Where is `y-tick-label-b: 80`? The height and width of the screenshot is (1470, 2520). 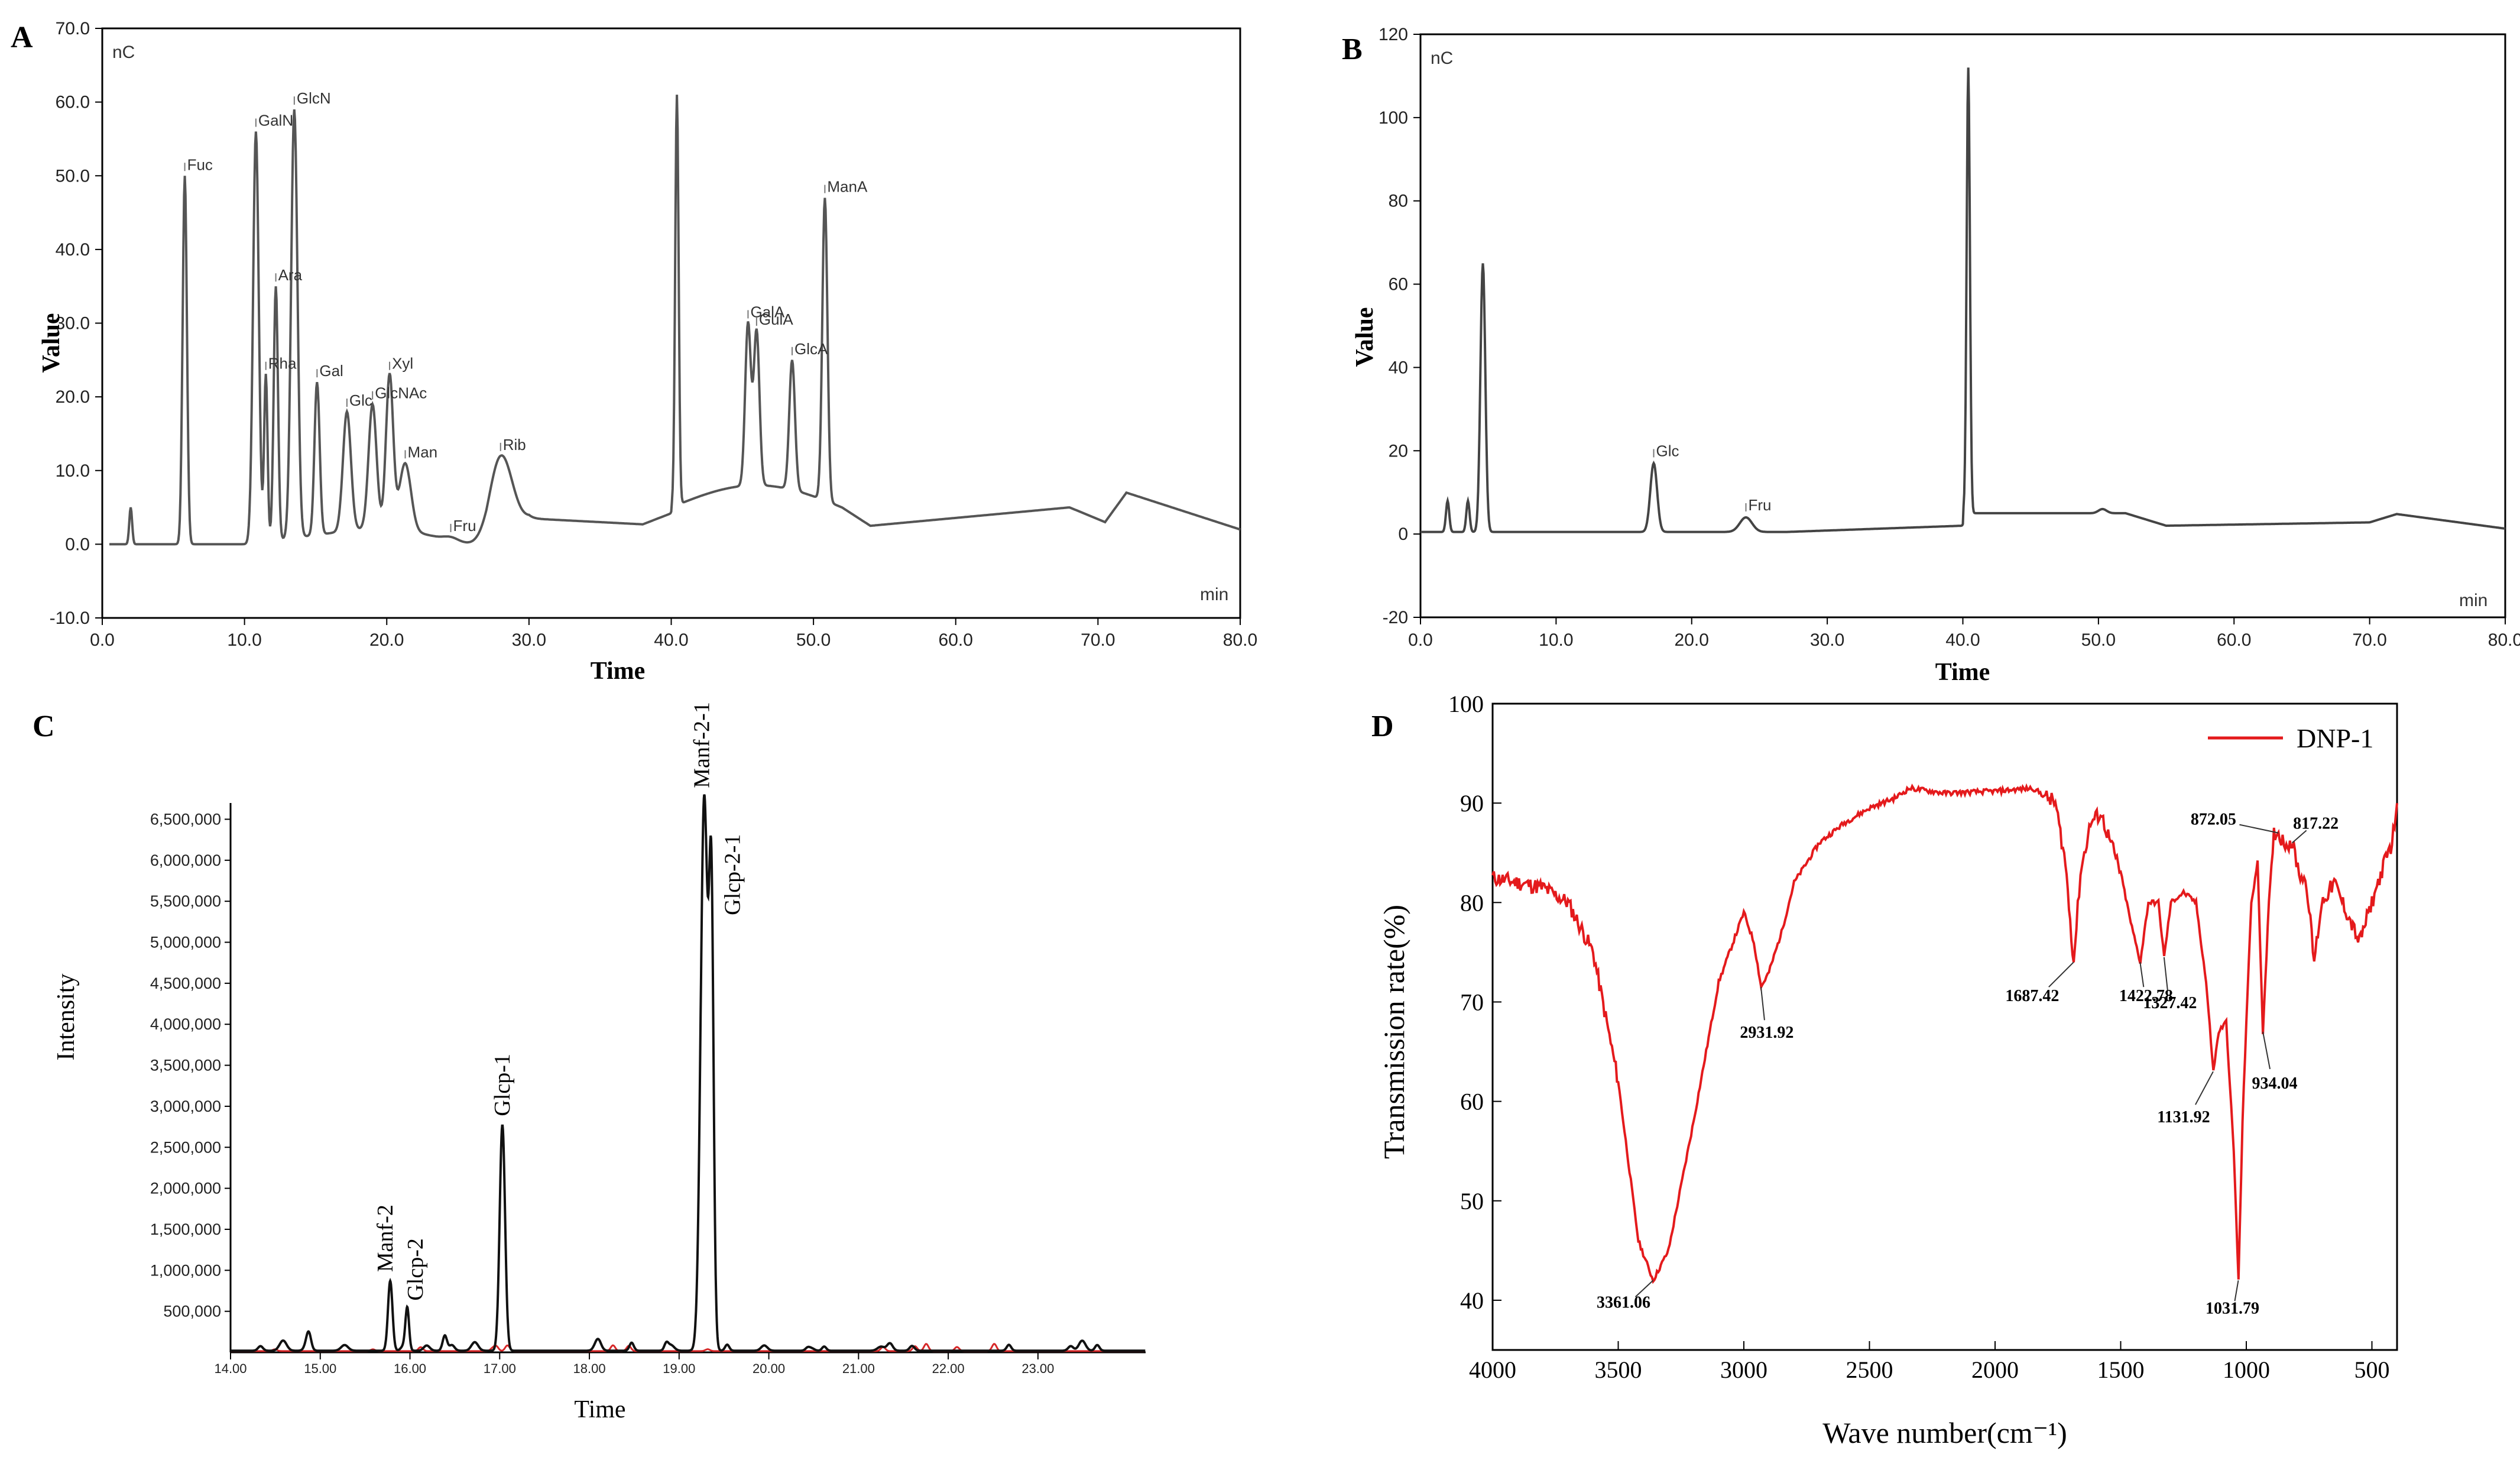
y-tick-label-b: 80 is located at coordinates (1398, 201).